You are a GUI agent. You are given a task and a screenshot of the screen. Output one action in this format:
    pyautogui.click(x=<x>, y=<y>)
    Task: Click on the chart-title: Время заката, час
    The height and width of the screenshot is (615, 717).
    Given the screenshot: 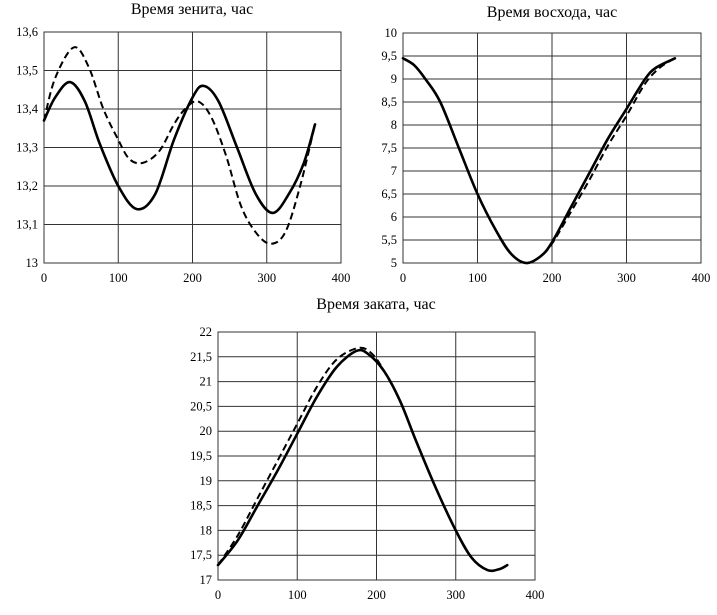 What is the action you would take?
    pyautogui.click(x=375, y=304)
    